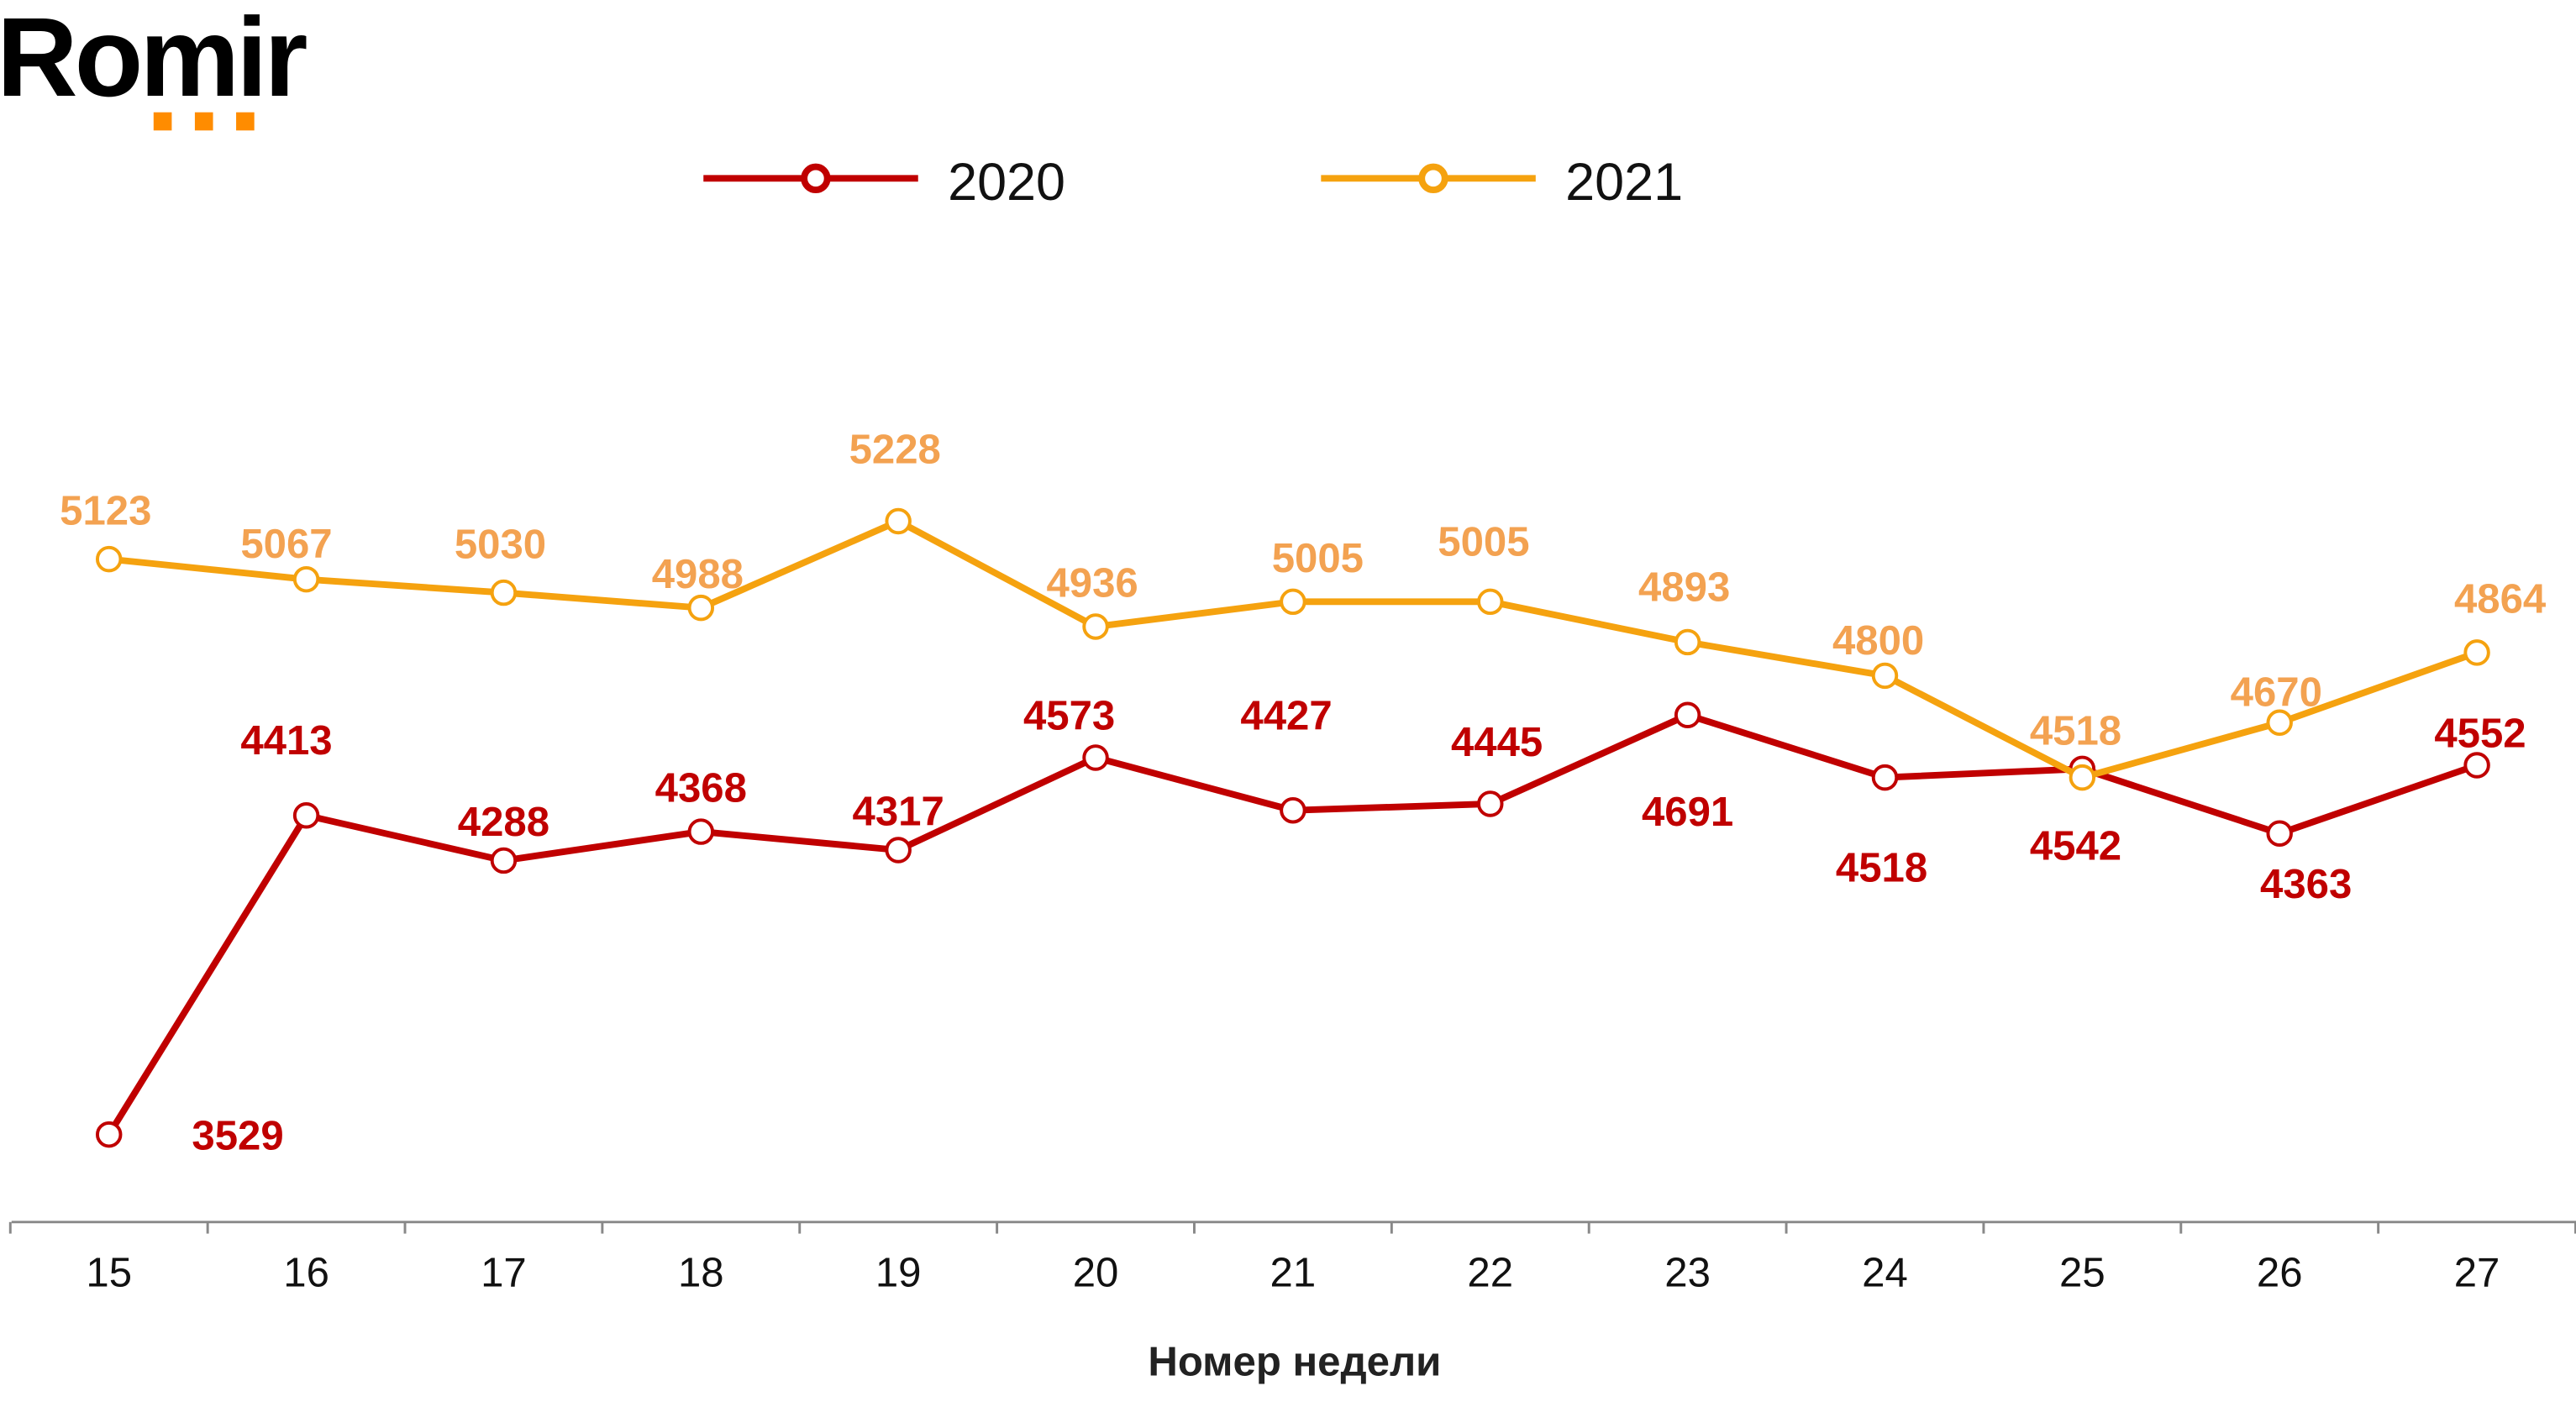  Describe the element at coordinates (2276, 693) in the screenshot. I see `data-label: 4670` at that location.